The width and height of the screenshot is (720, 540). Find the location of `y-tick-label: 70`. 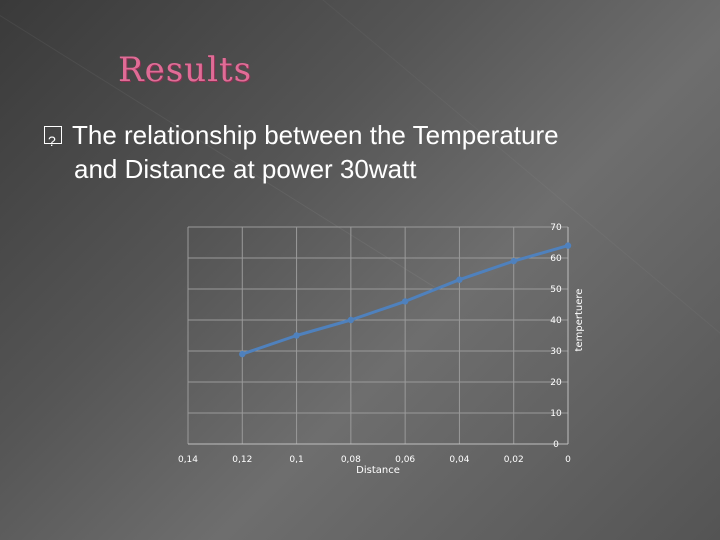

y-tick-label: 70 is located at coordinates (556, 228).